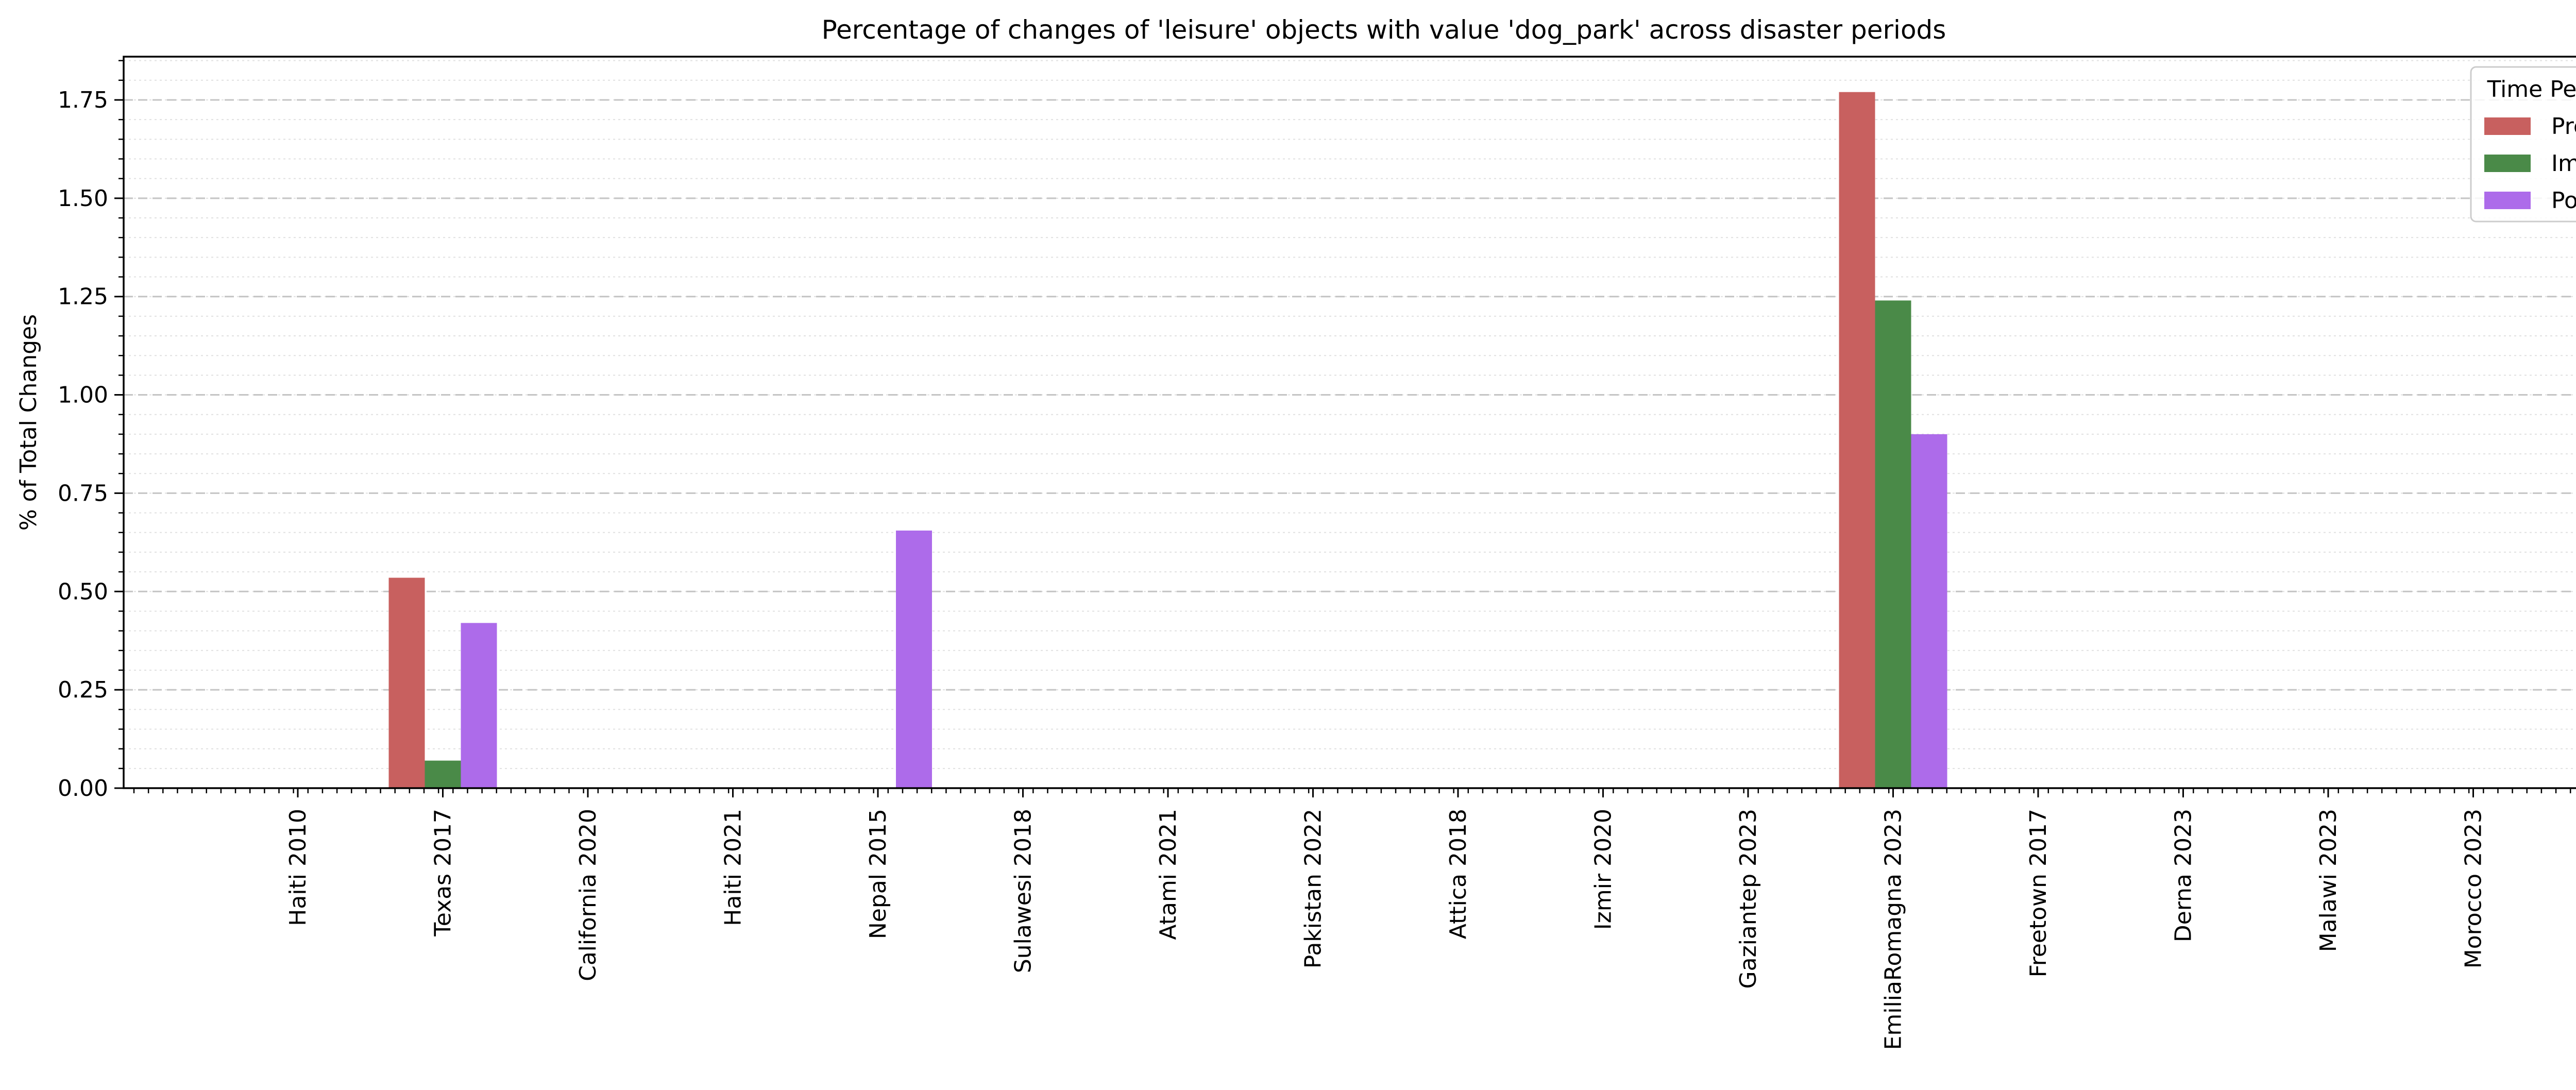 This screenshot has height=1090, width=2576. What do you see at coordinates (2328, 880) in the screenshot?
I see `x-tick-label: Malawi 2023` at bounding box center [2328, 880].